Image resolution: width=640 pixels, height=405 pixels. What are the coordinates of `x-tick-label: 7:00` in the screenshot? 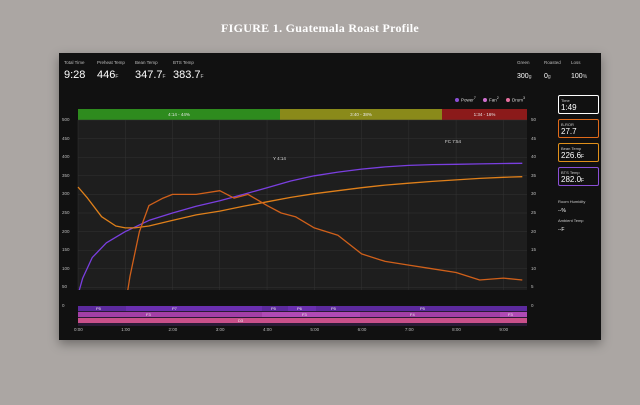 It's located at (409, 329).